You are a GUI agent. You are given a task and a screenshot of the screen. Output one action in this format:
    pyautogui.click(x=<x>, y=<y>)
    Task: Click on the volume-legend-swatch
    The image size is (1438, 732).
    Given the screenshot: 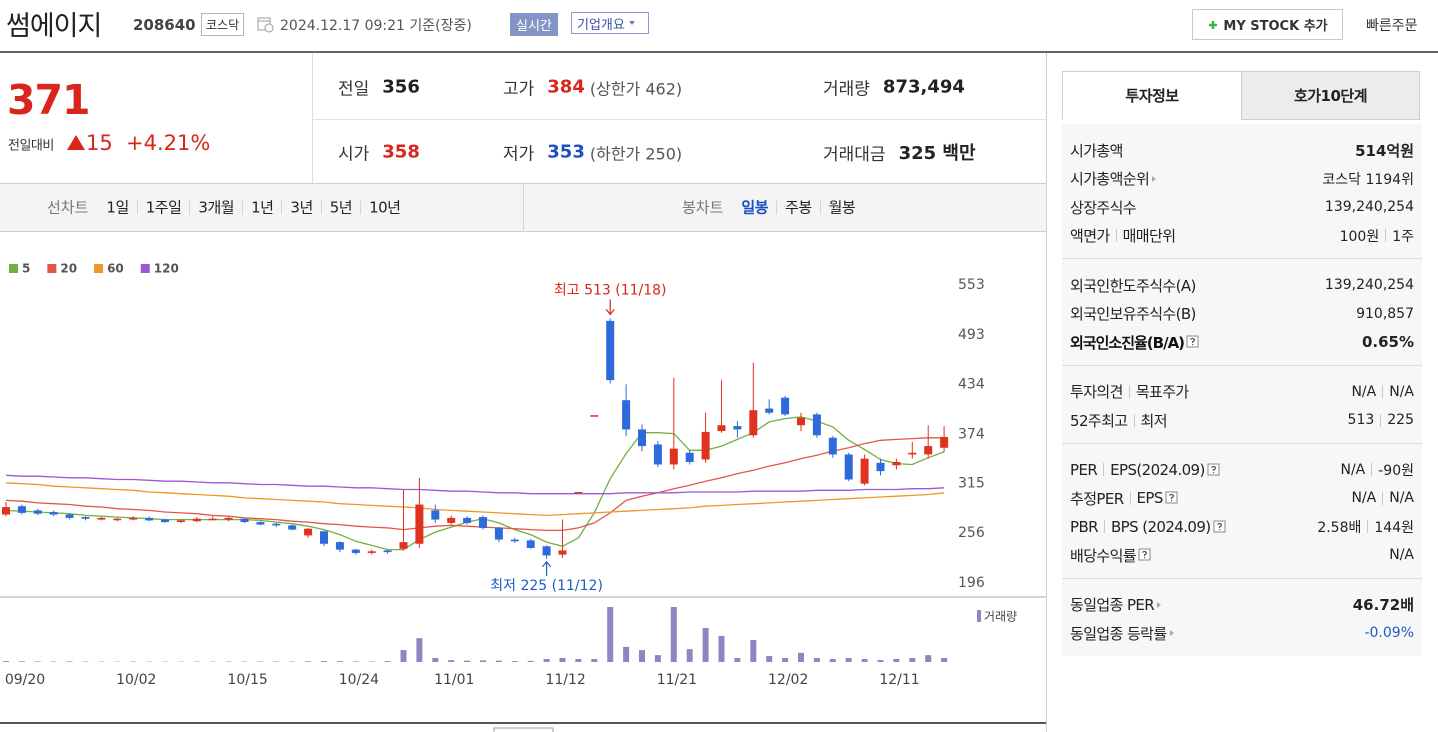 What is the action you would take?
    pyautogui.click(x=979, y=616)
    